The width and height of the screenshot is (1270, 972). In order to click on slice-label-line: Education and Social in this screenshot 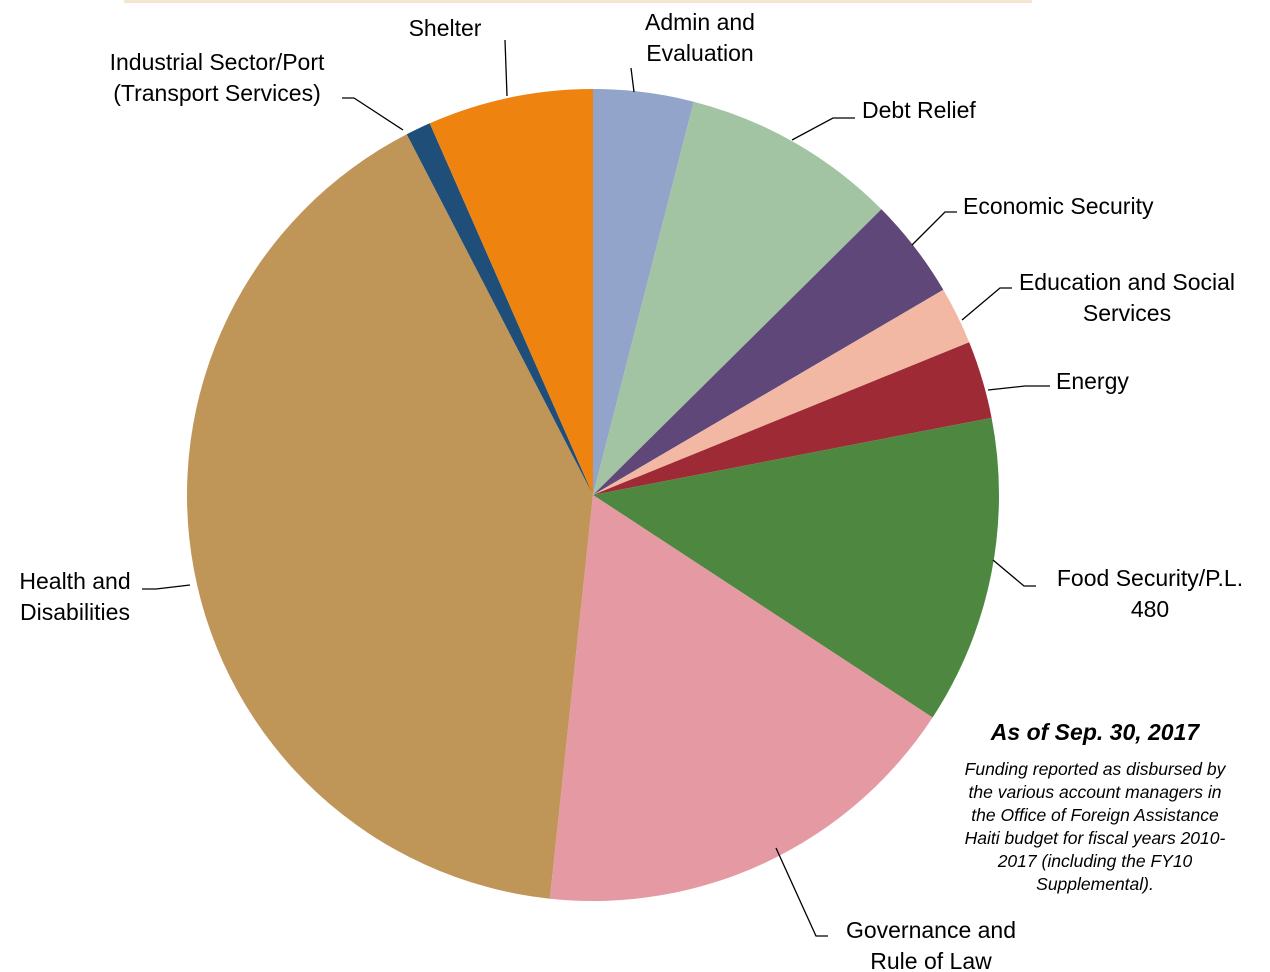, I will do `click(1127, 282)`.